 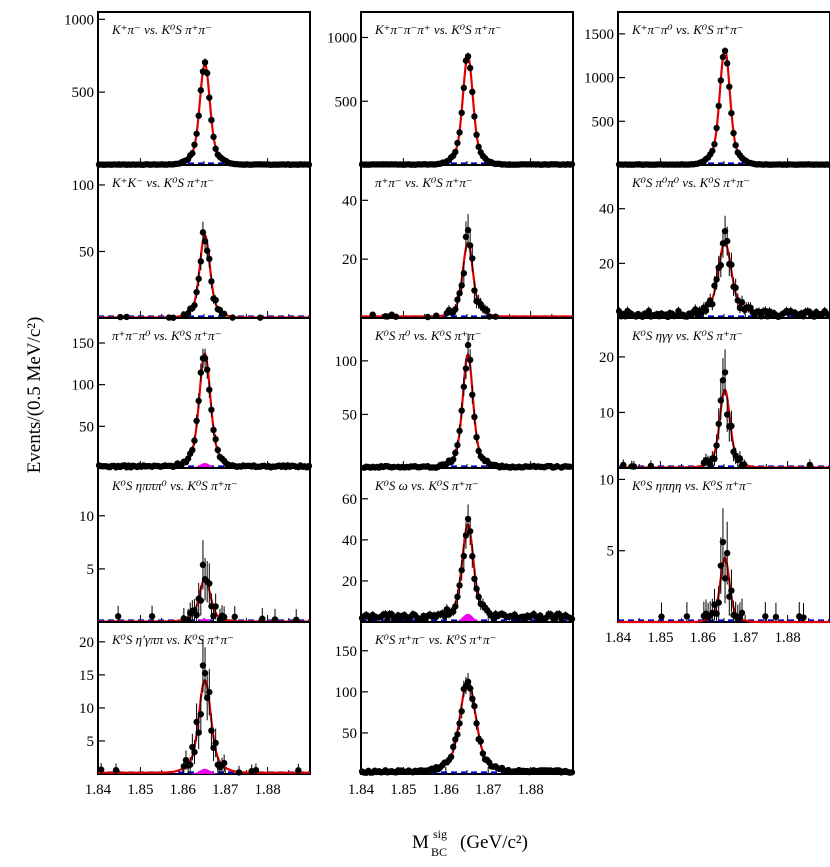 What do you see at coordinates (618, 638) in the screenshot?
I see `x-tick-label: 1.84` at bounding box center [618, 638].